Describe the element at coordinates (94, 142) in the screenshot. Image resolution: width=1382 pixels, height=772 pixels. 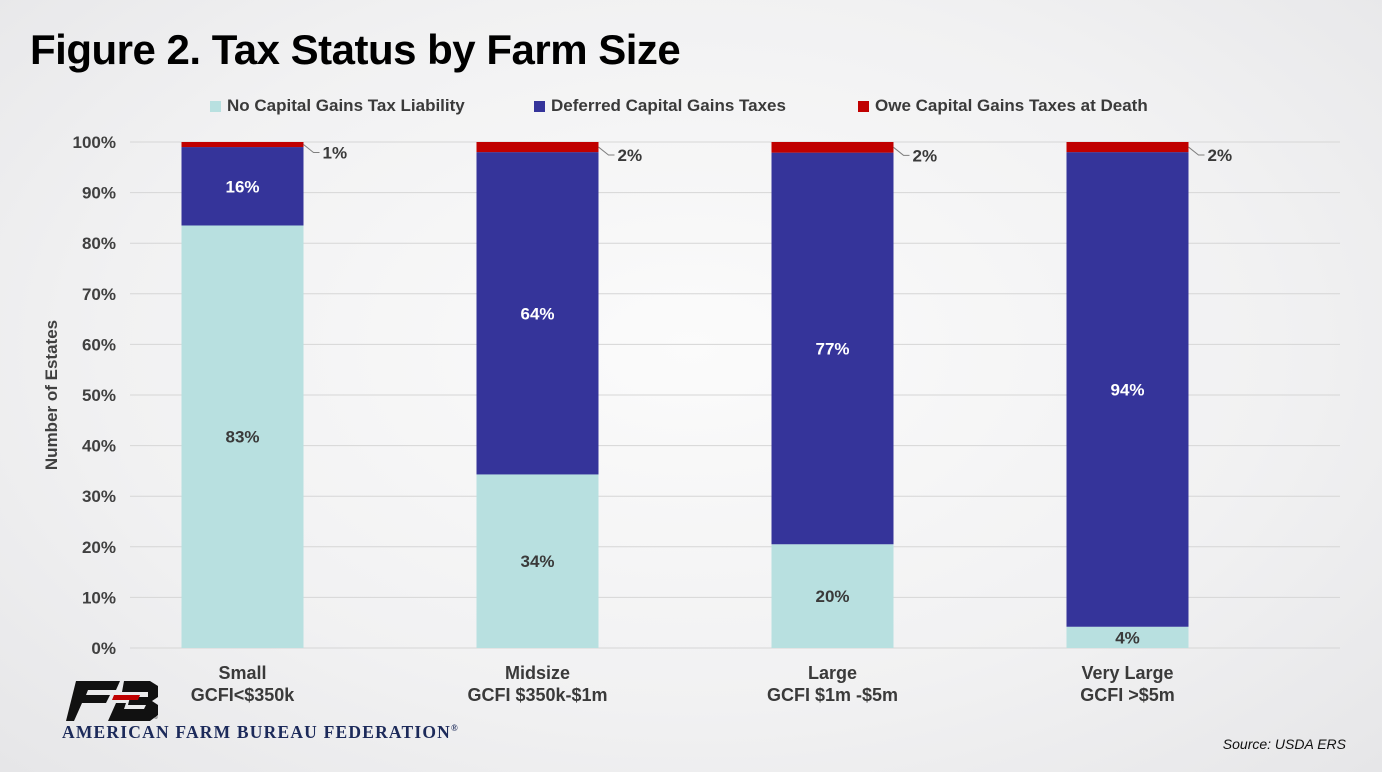
I see `y-tick-label: 100%` at that location.